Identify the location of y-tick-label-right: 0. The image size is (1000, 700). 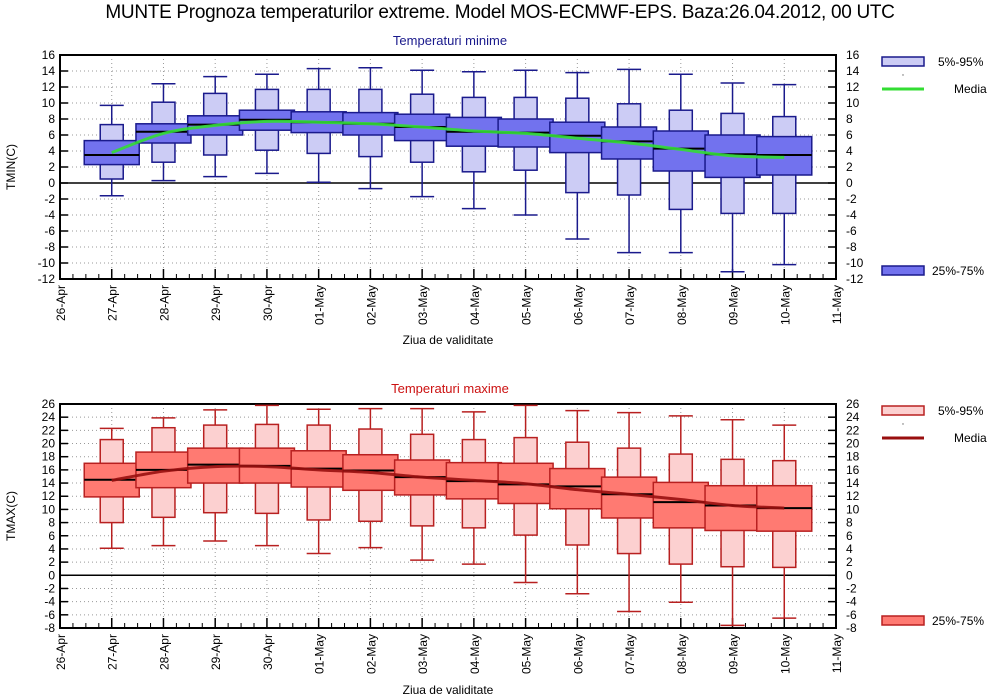
(849, 575).